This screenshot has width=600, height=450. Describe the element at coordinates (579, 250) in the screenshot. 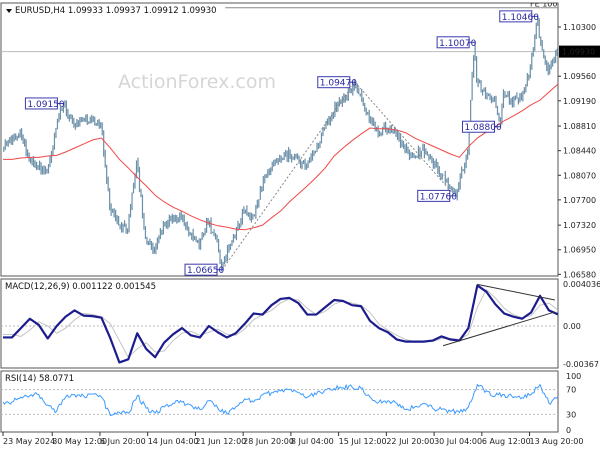

I see `price-tick-label: 1.06950` at that location.